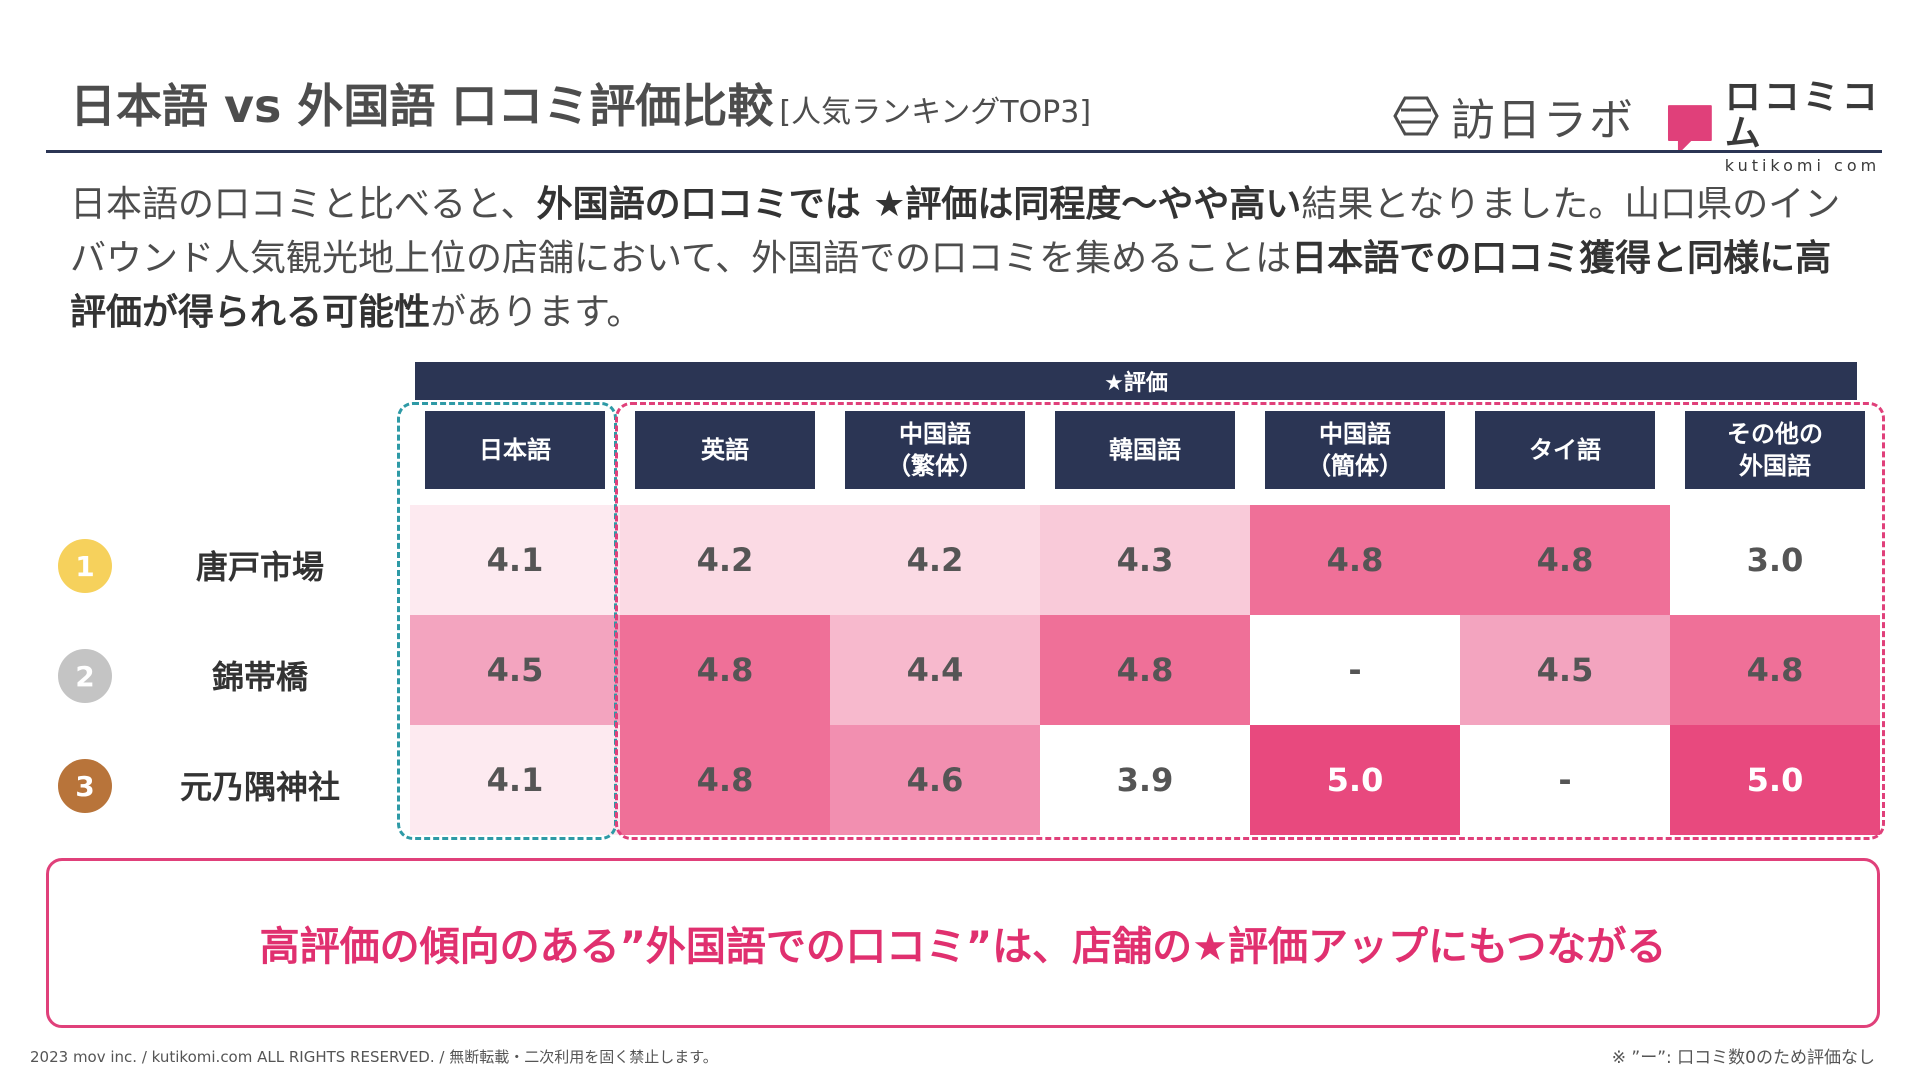 The width and height of the screenshot is (1919, 1080). What do you see at coordinates (536, 312) in the screenshot?
I see `lead-text-3: があります。` at bounding box center [536, 312].